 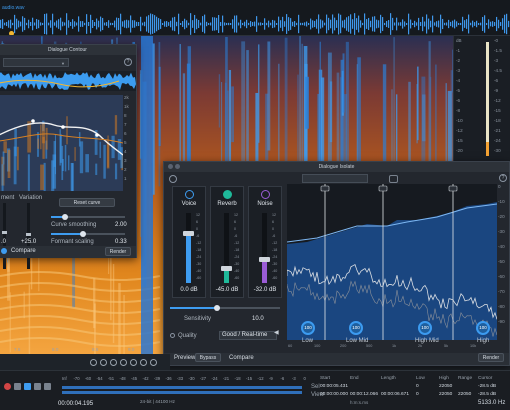 I want to click on curve-smoothing-slider, so click(x=88, y=217).